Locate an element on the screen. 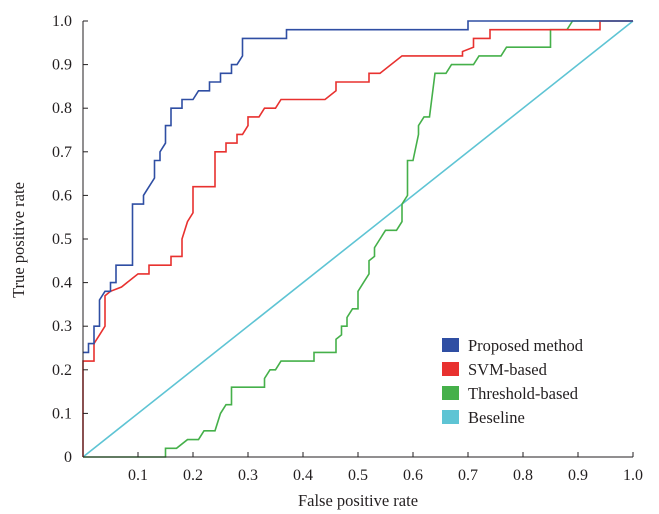  y-tick-label: 0.8 is located at coordinates (62, 108).